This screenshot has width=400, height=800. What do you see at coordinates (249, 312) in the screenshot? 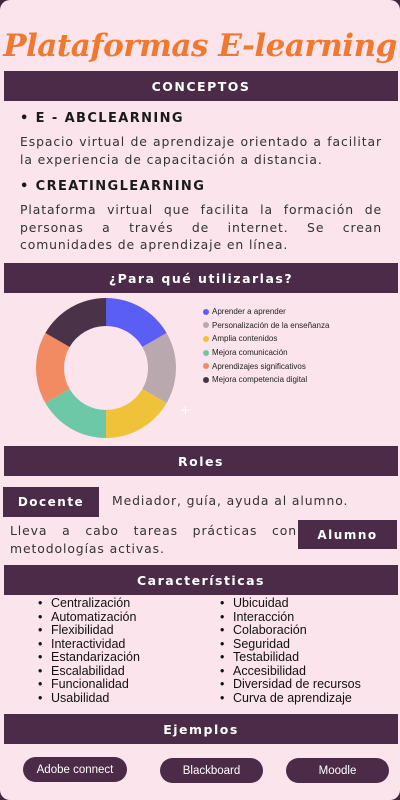
I see `legend-label: Aprender a aprender` at bounding box center [249, 312].